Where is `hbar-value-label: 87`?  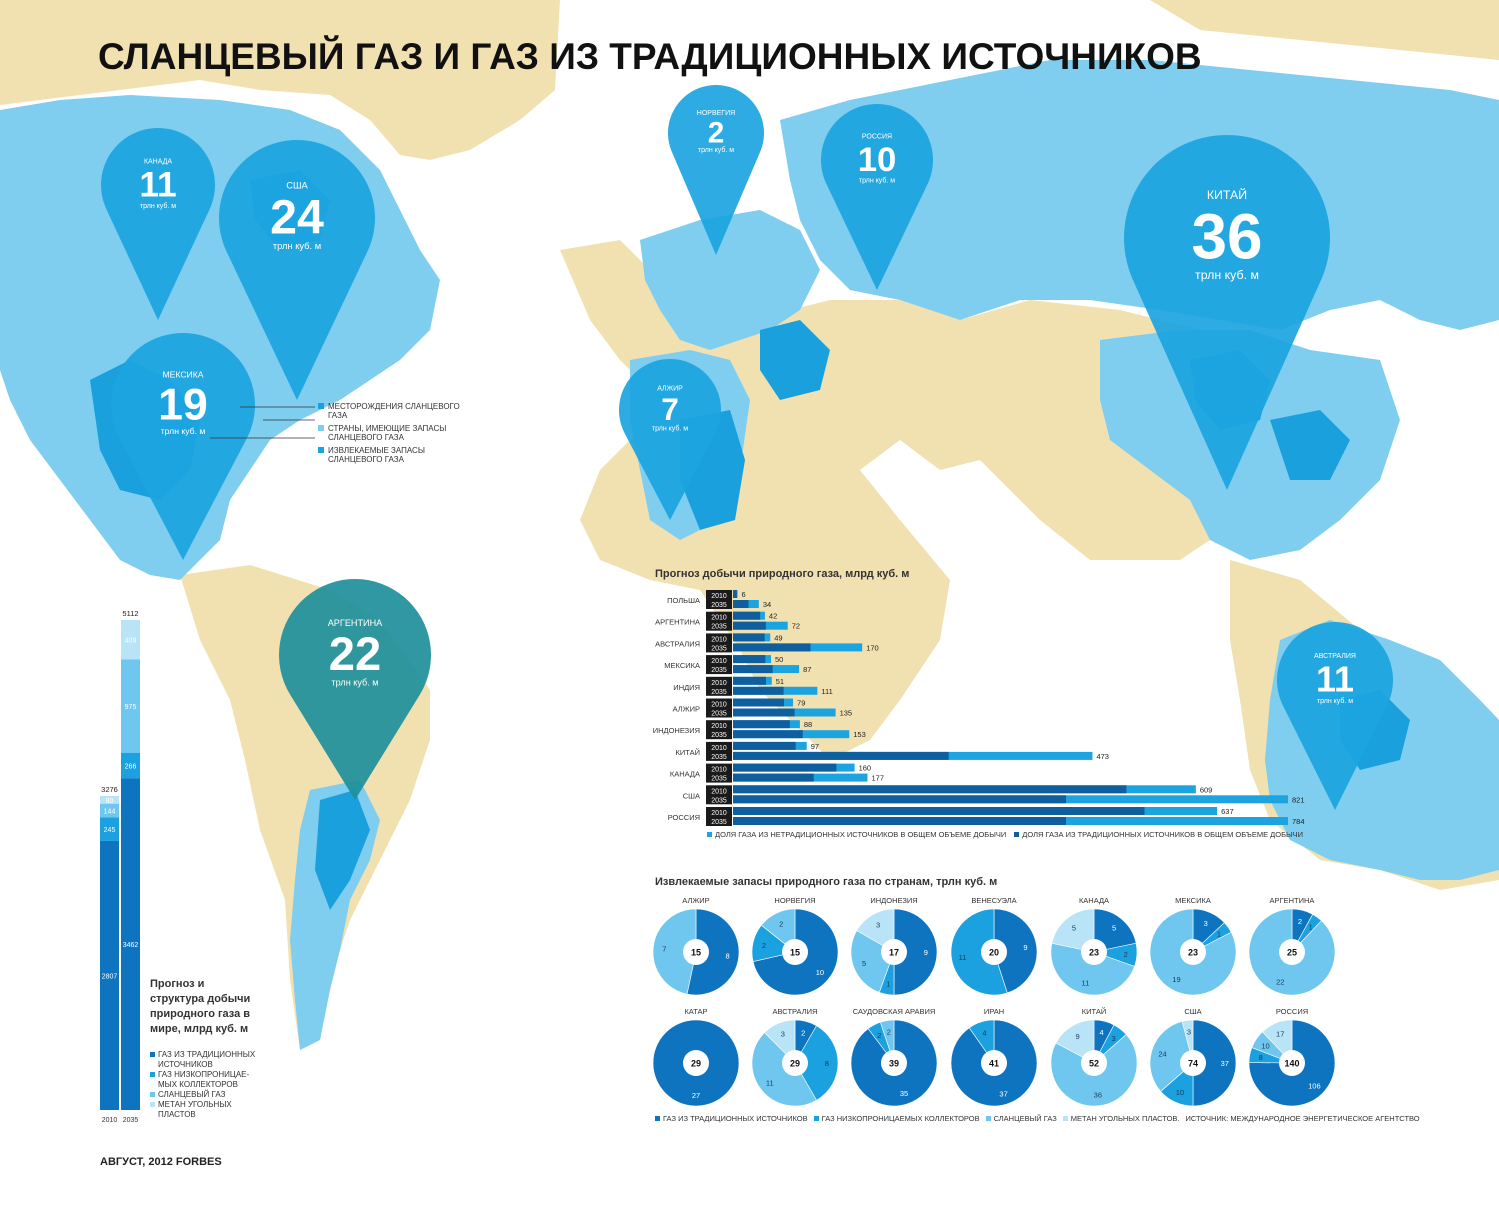 hbar-value-label: 87 is located at coordinates (807, 669).